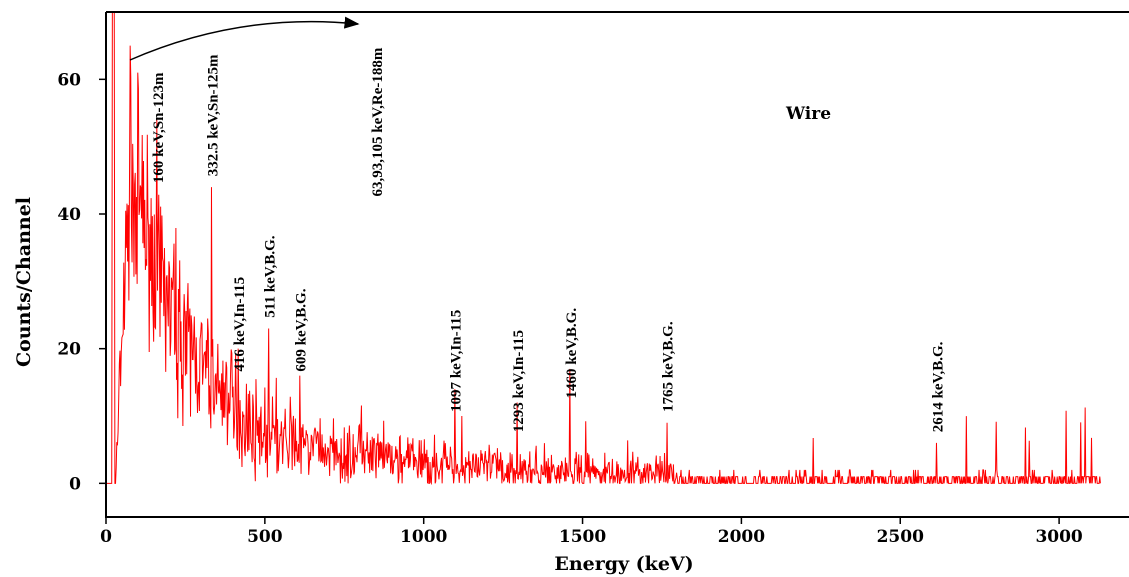  Describe the element at coordinates (265, 537) in the screenshot. I see `x-tick-label: 500` at that location.